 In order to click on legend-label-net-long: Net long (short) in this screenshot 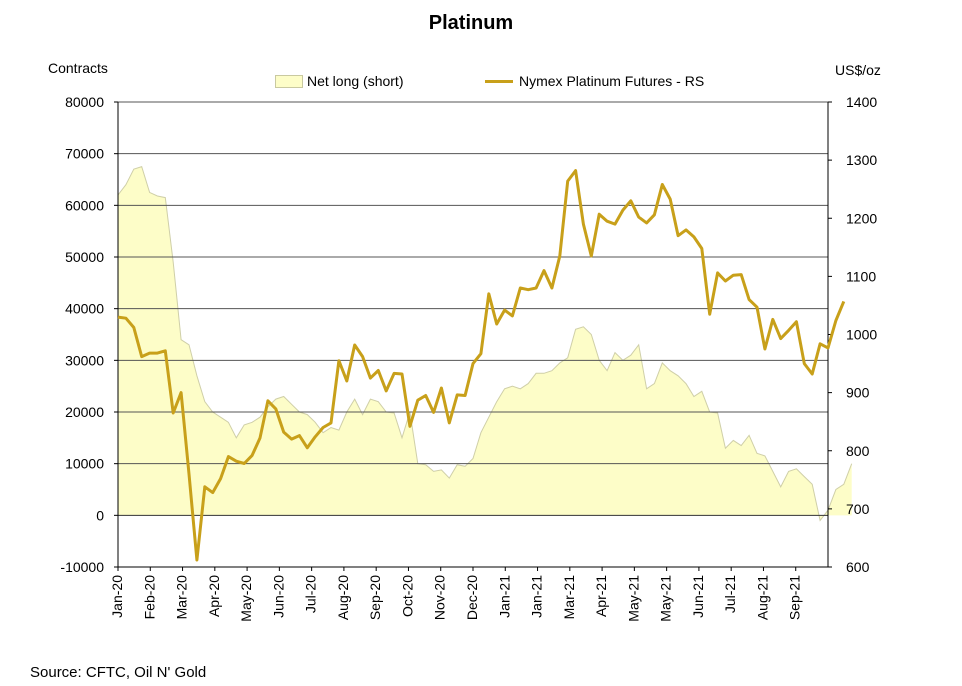, I will do `click(355, 81)`.